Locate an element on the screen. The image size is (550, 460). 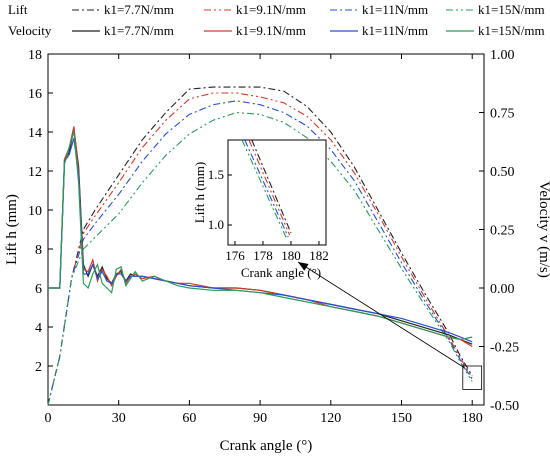
inset-series-lines is located at coordinates (266, 189).